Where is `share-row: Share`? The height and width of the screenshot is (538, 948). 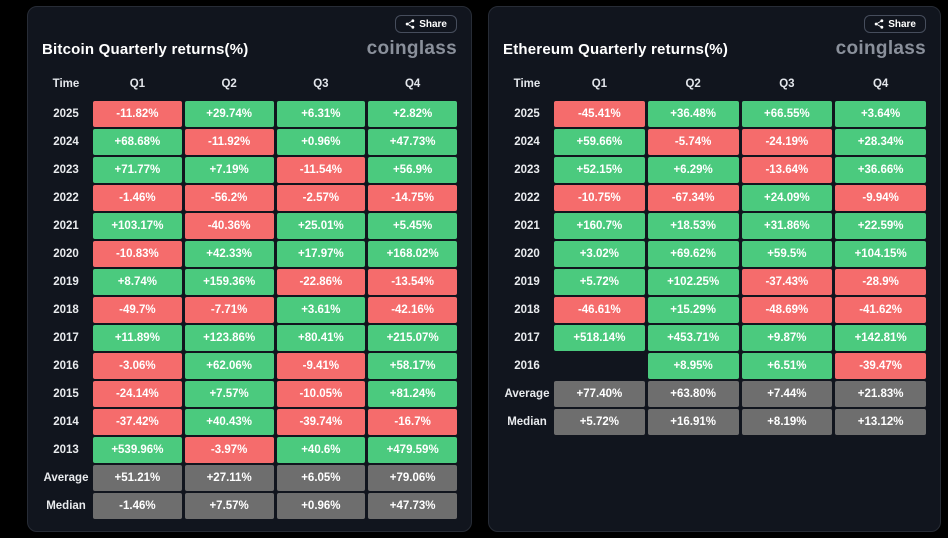
share-row: Share is located at coordinates (249, 25).